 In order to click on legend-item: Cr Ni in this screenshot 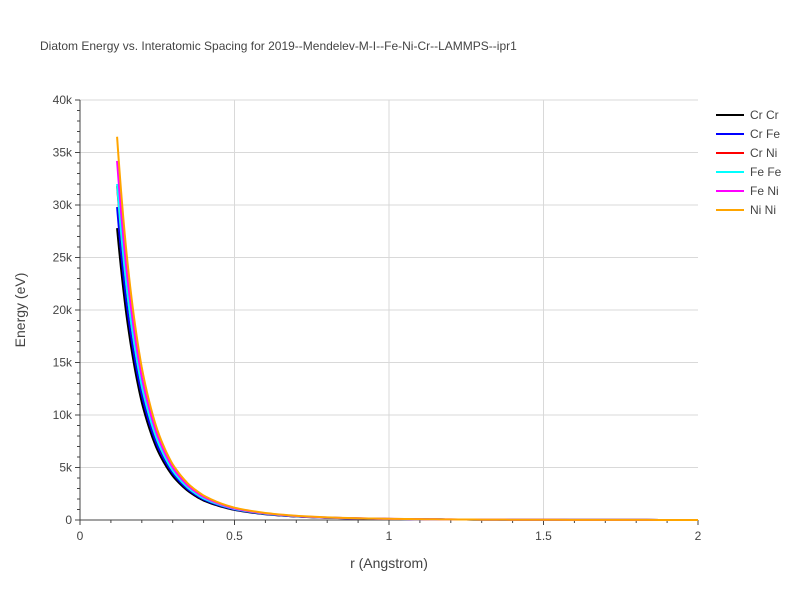, I will do `click(746, 153)`.